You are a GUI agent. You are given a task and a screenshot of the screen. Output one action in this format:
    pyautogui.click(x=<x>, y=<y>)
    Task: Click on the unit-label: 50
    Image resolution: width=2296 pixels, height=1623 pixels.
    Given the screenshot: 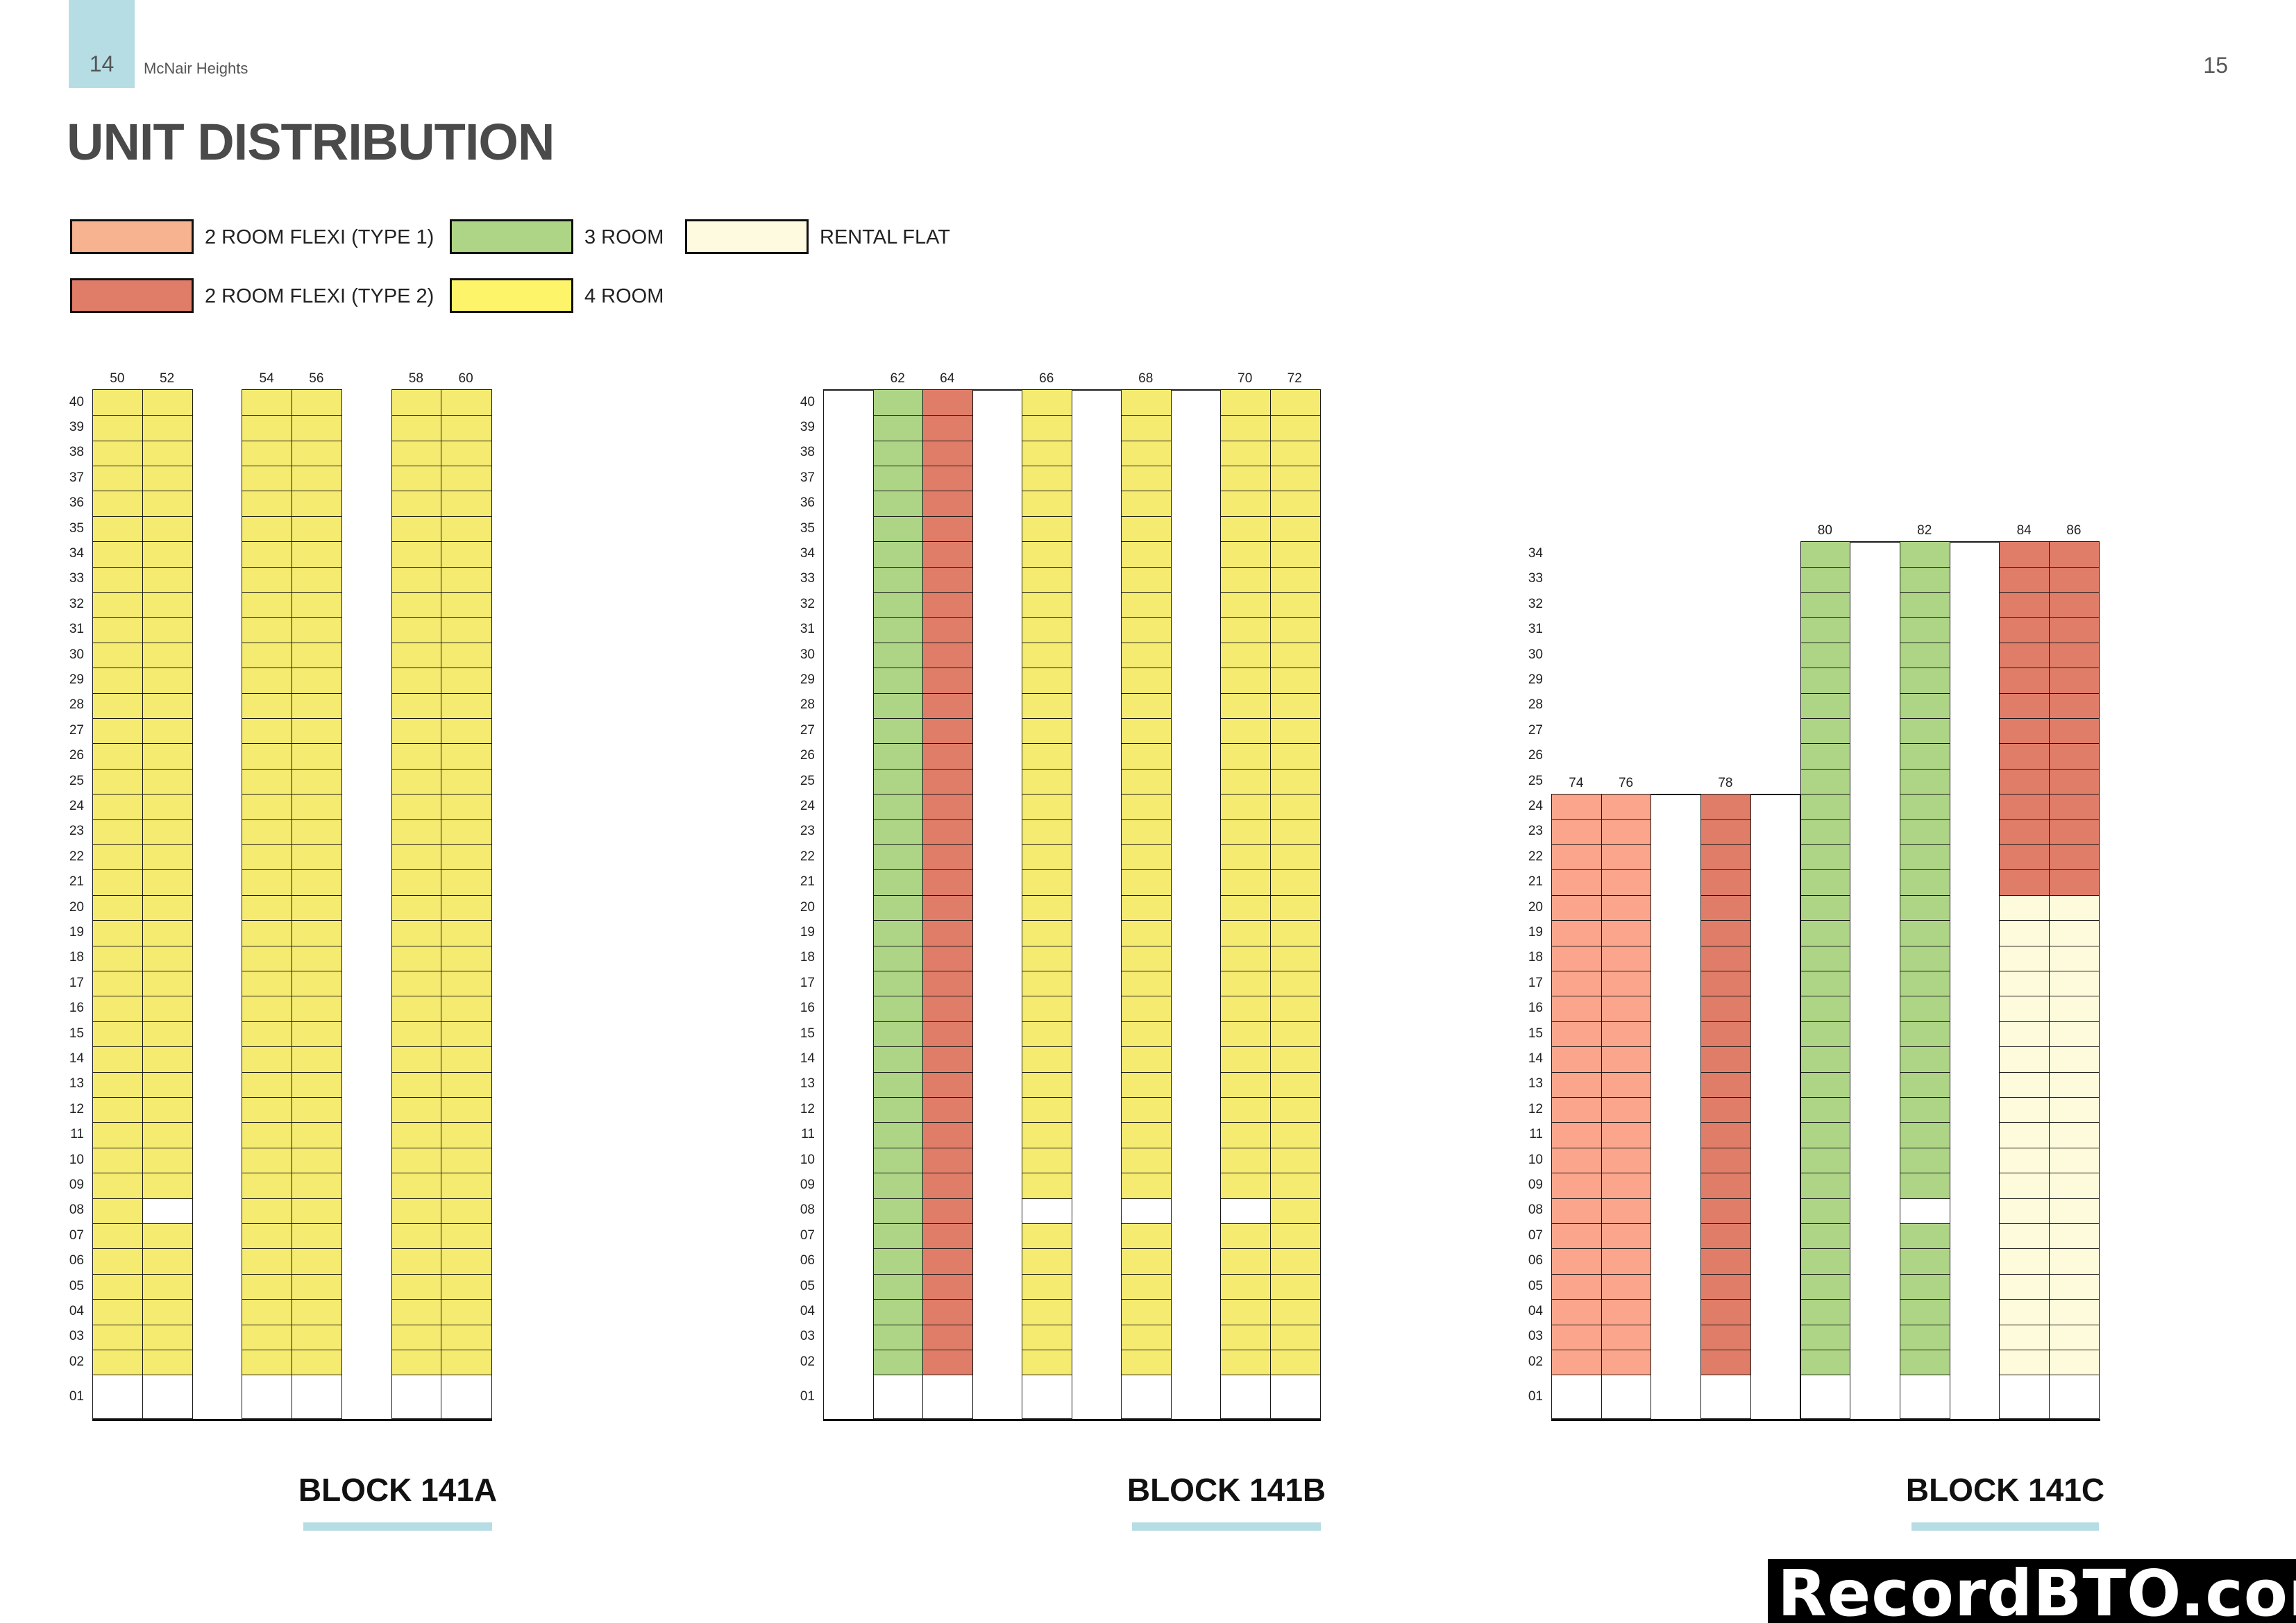 What is the action you would take?
    pyautogui.click(x=118, y=378)
    